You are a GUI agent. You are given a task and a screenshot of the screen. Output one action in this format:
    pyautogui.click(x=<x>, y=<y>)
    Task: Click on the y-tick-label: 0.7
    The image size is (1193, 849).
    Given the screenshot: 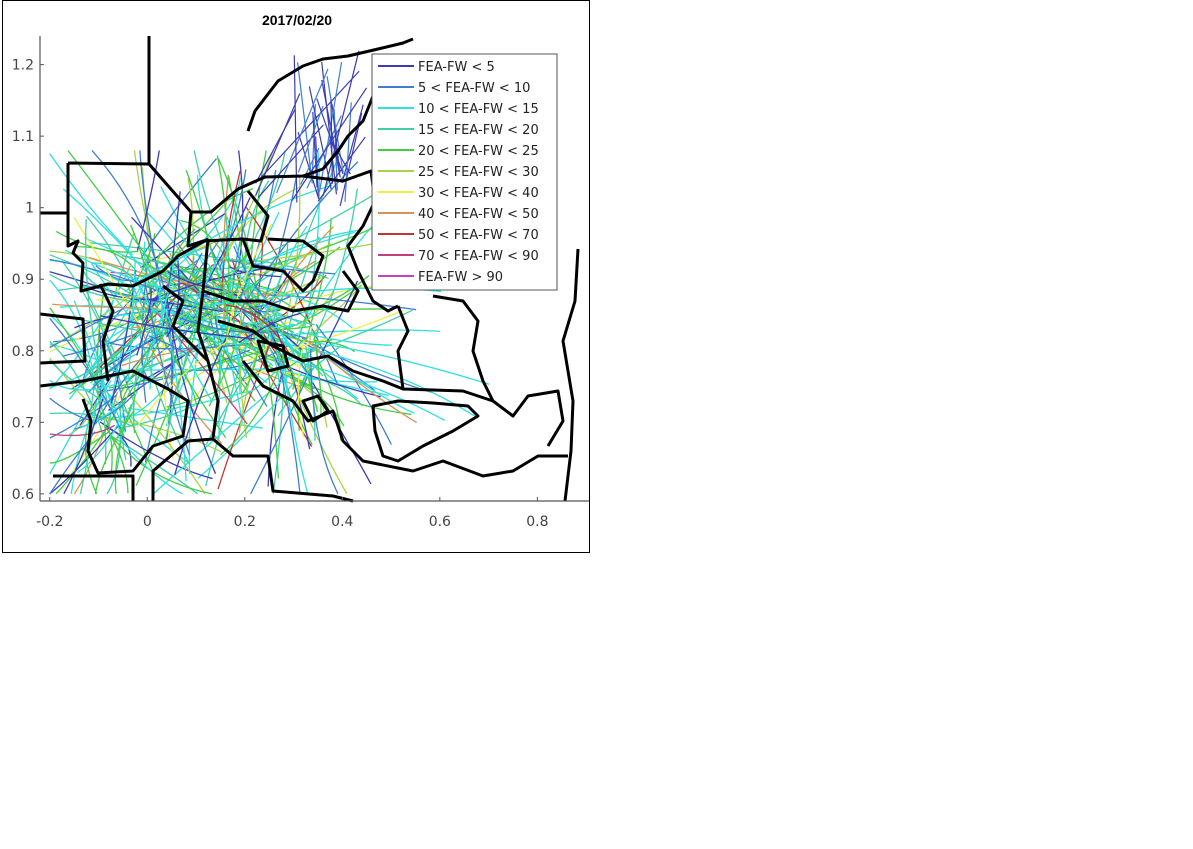 What is the action you would take?
    pyautogui.click(x=23, y=423)
    